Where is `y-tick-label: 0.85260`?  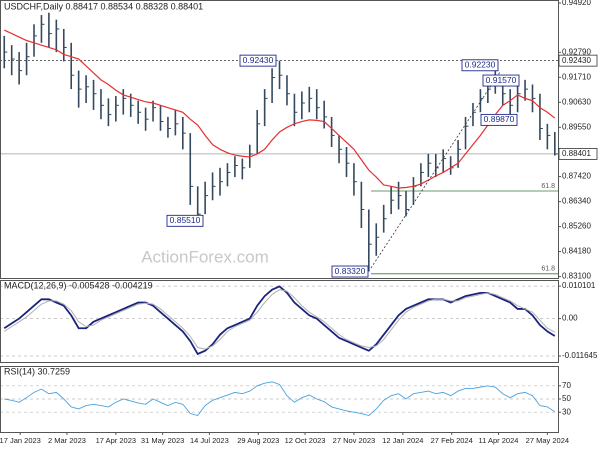 y-tick-label: 0.85260 is located at coordinates (576, 226).